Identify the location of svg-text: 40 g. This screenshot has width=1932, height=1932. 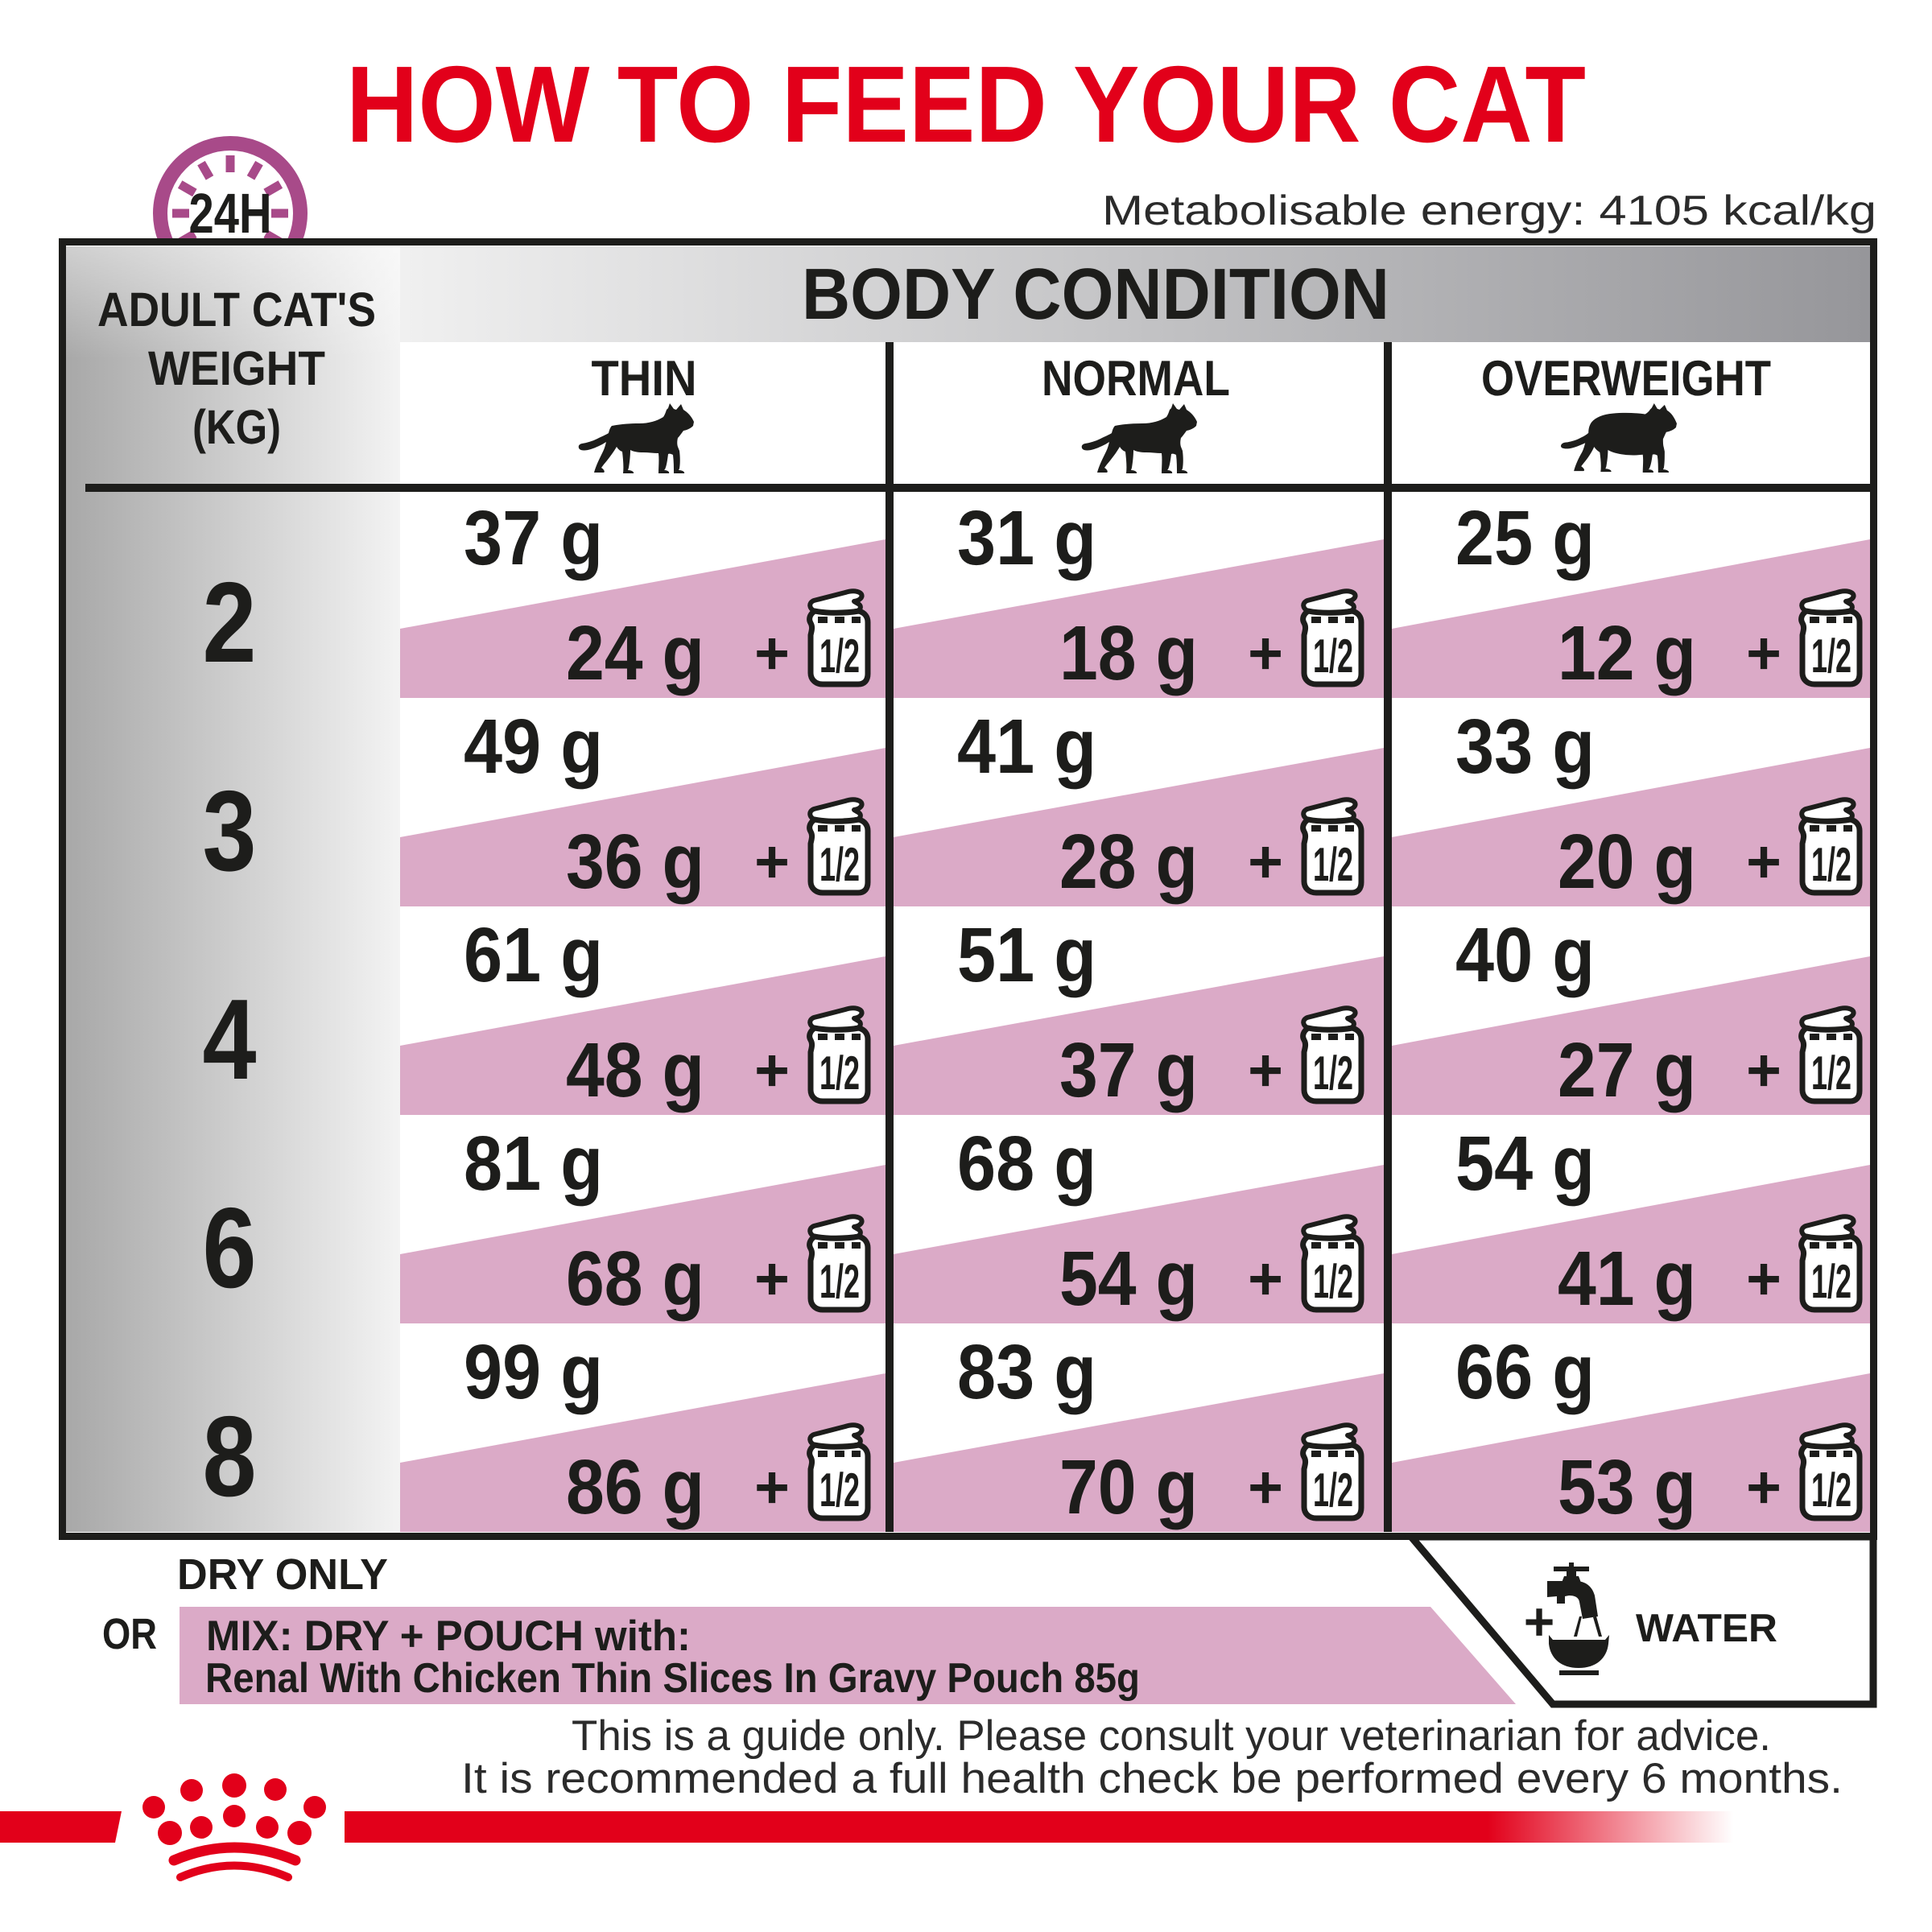
(1525, 955).